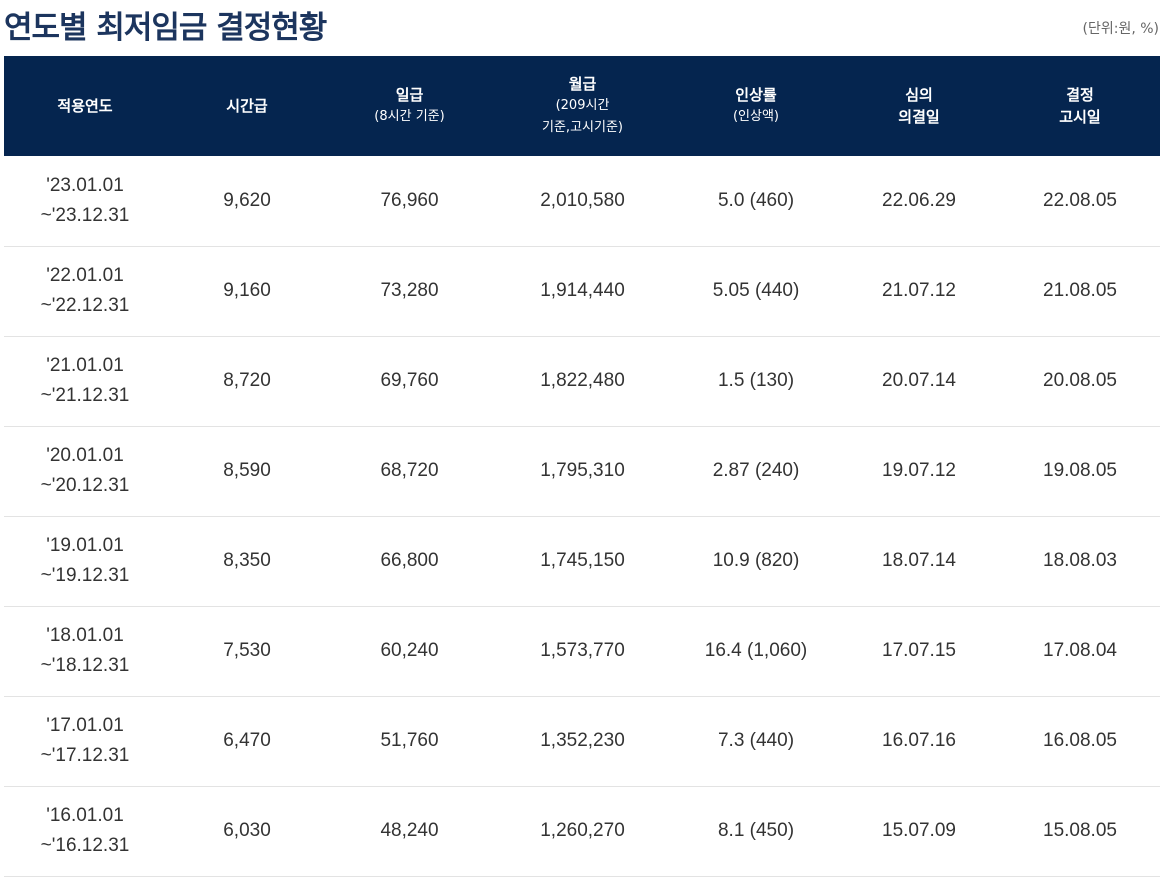 This screenshot has width=1165, height=878. I want to click on cell-hourly: 6,470, so click(247, 740).